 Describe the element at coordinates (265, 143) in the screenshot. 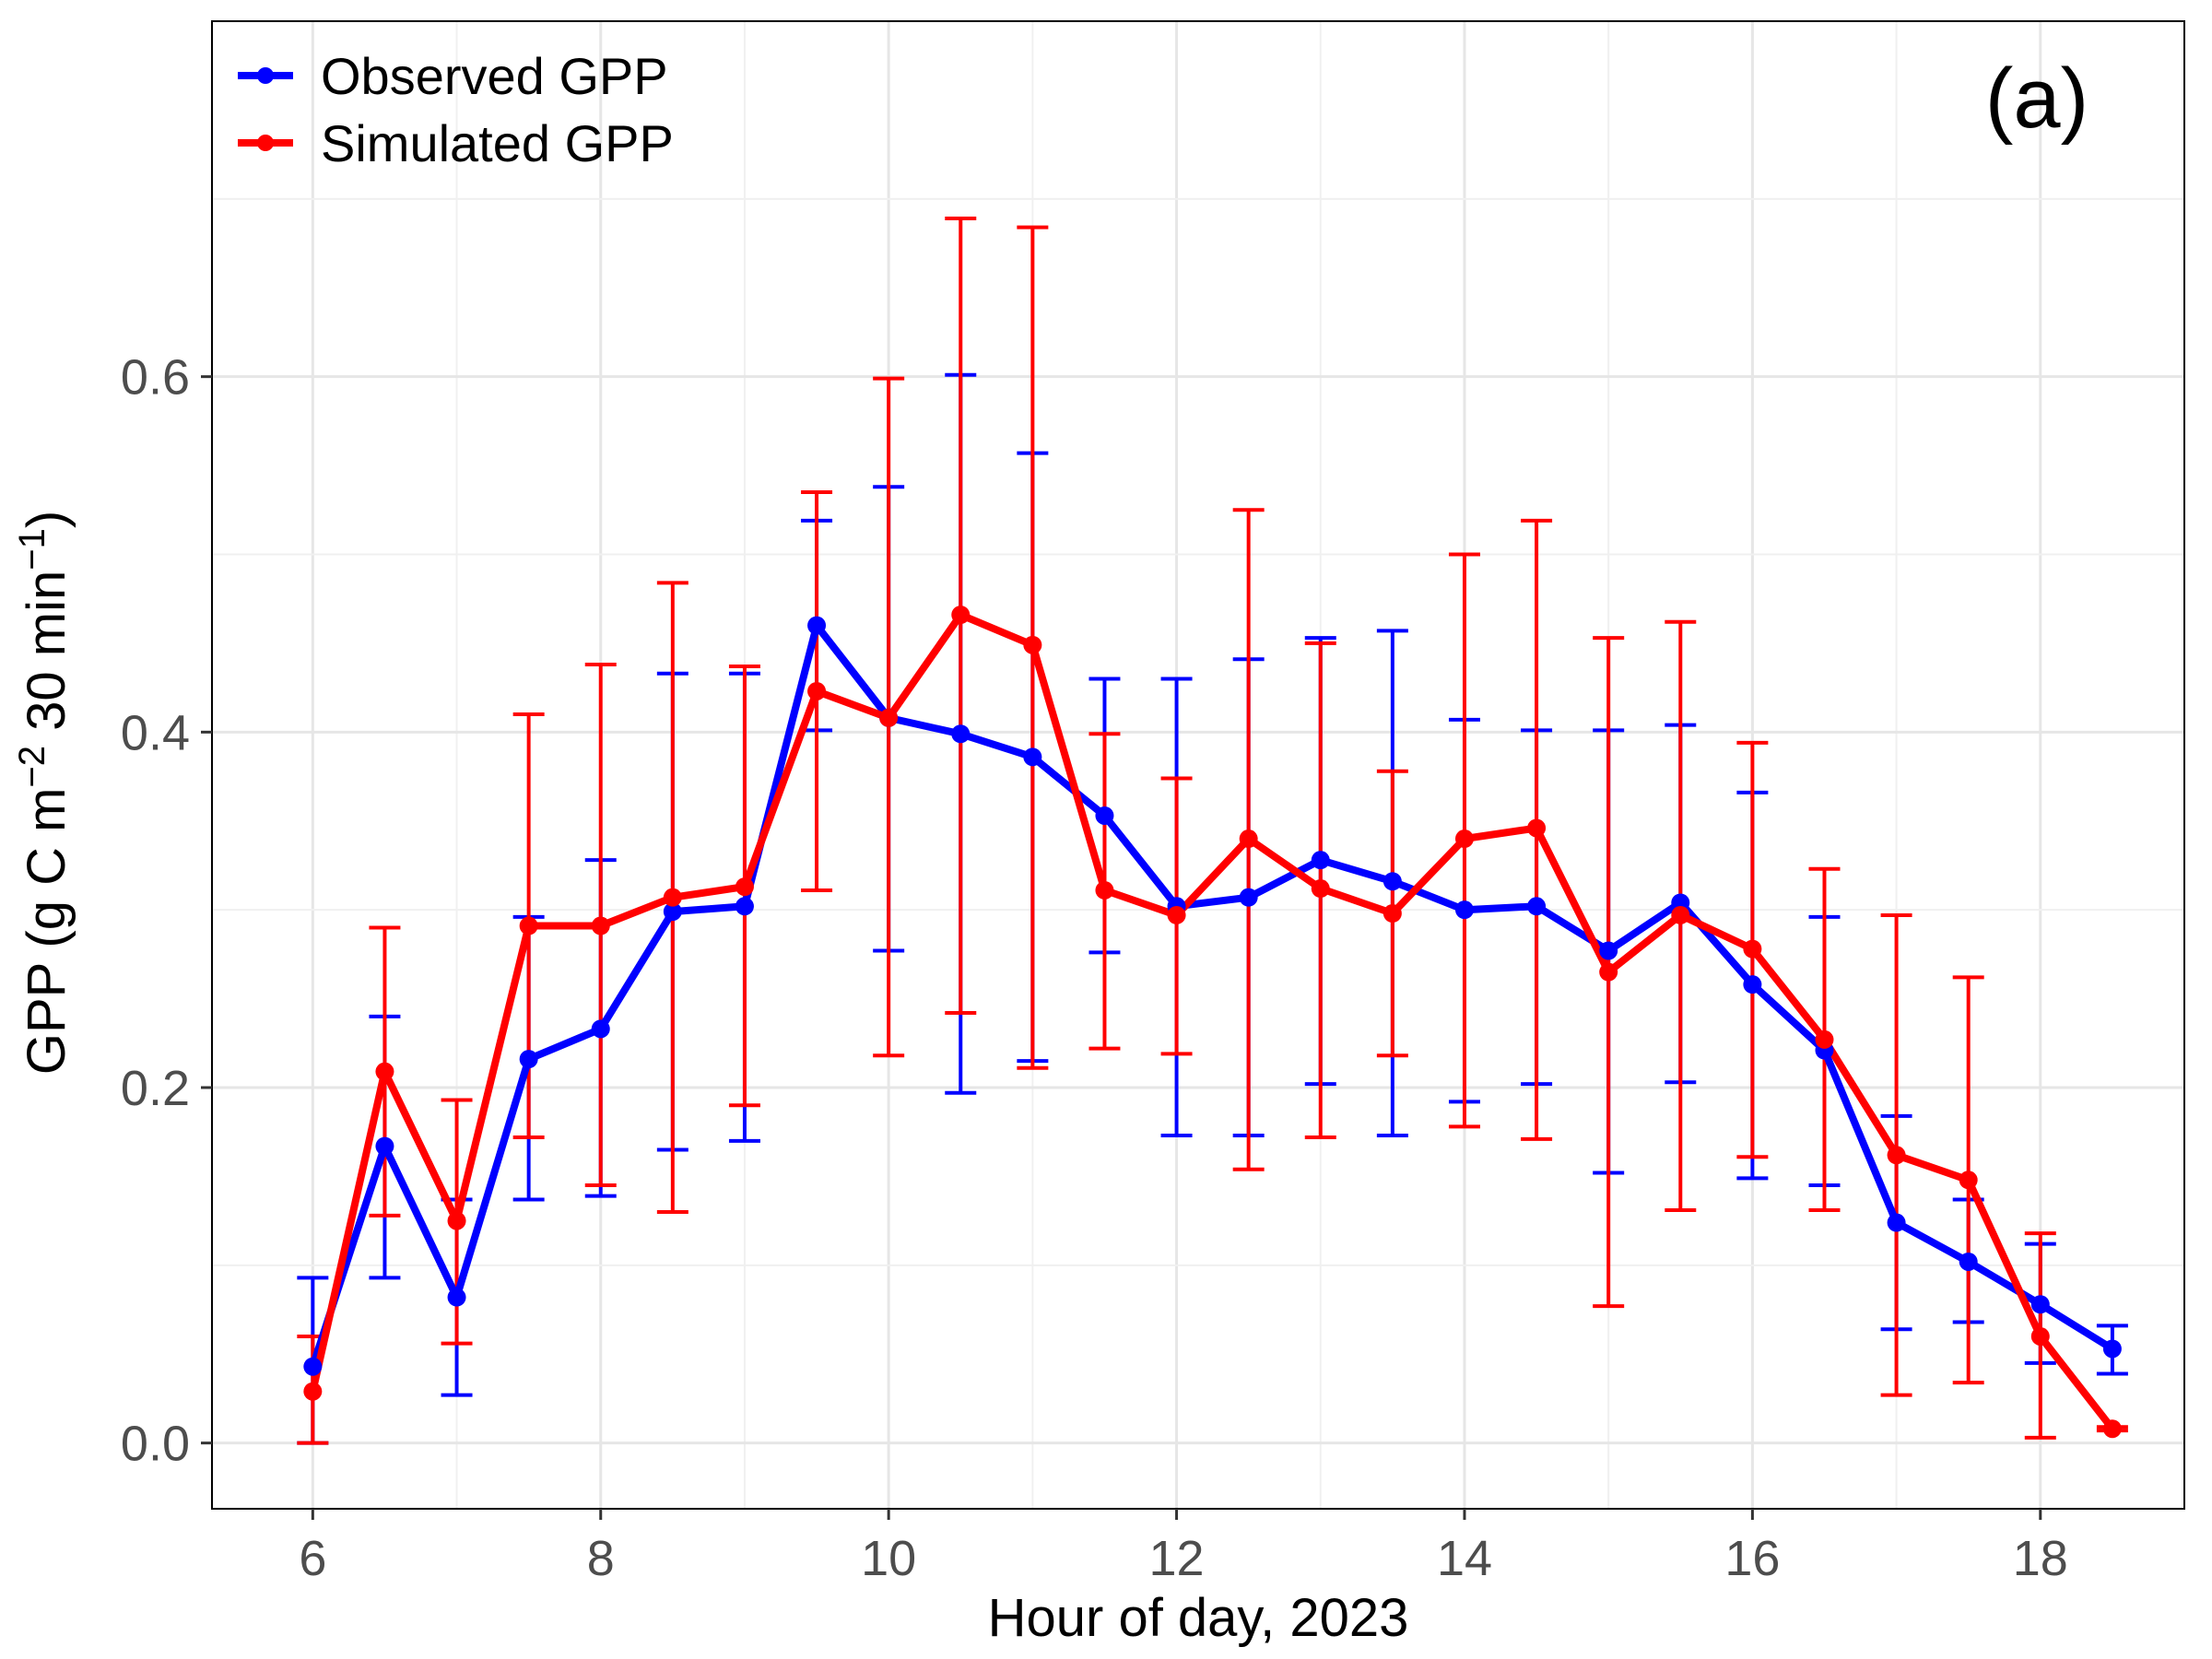

I see `legend-swatch-simulated-dot` at that location.